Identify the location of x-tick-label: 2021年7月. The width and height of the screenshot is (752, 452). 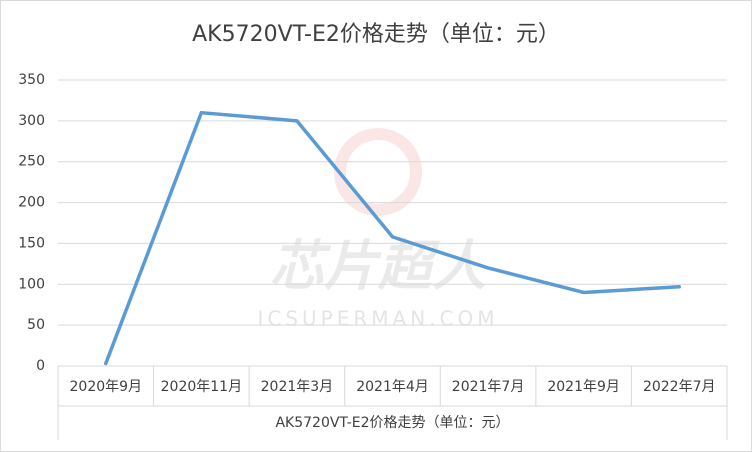
(488, 387).